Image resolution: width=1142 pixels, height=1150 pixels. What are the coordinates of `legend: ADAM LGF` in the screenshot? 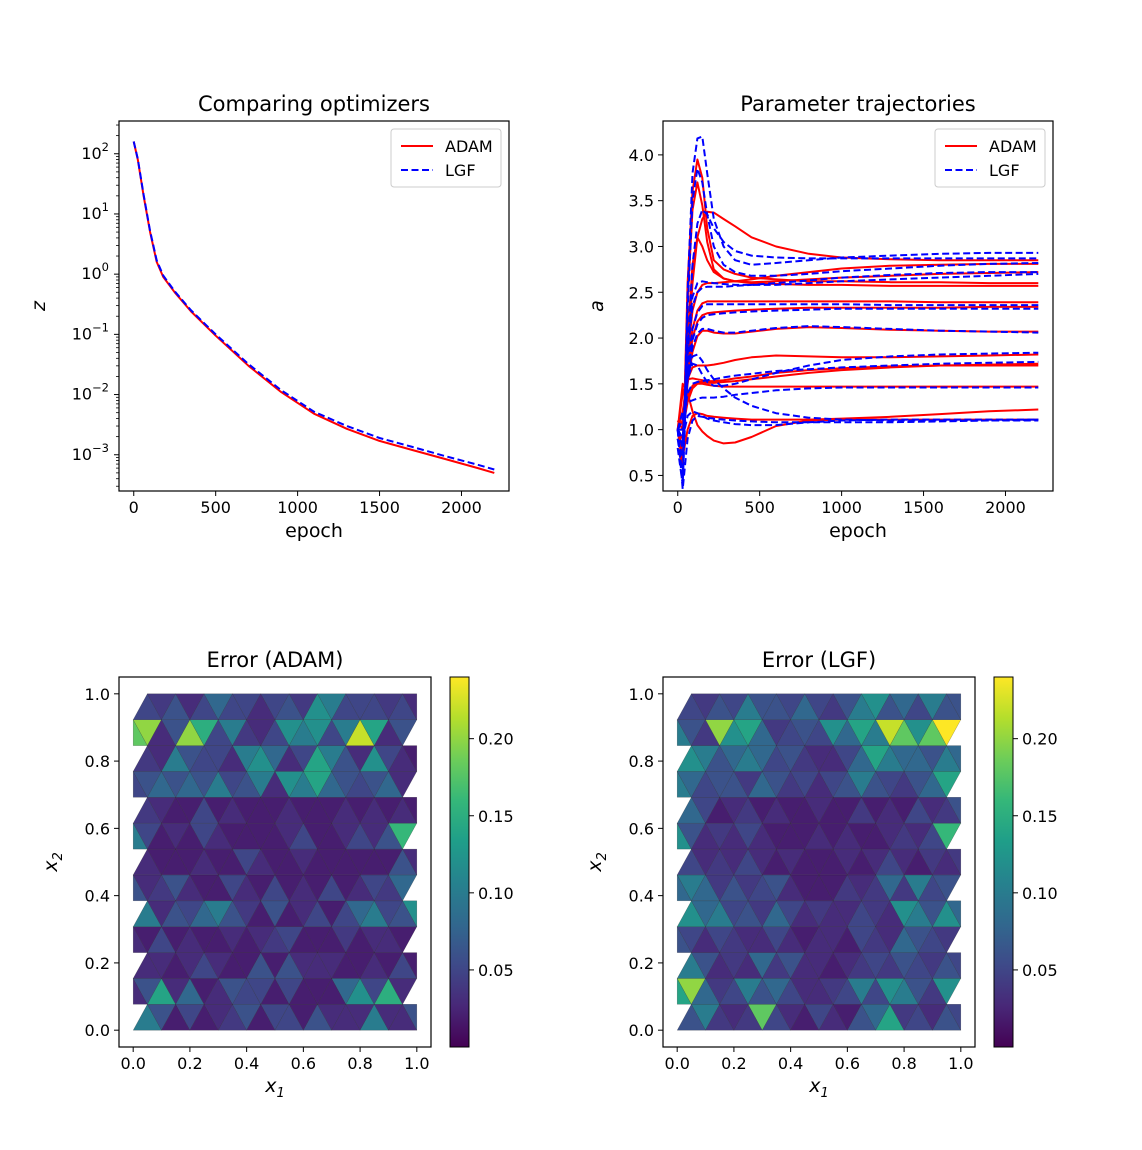 It's located at (990, 158).